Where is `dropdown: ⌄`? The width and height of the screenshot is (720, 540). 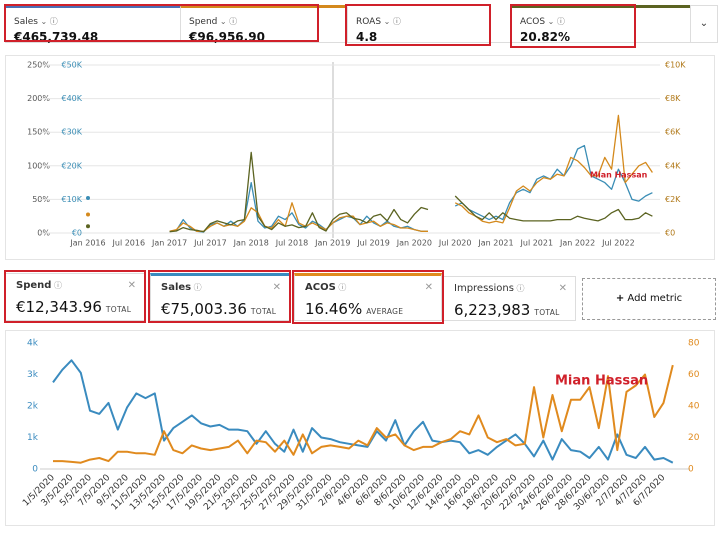
dropdown: ⌄ is located at coordinates (704, 24).